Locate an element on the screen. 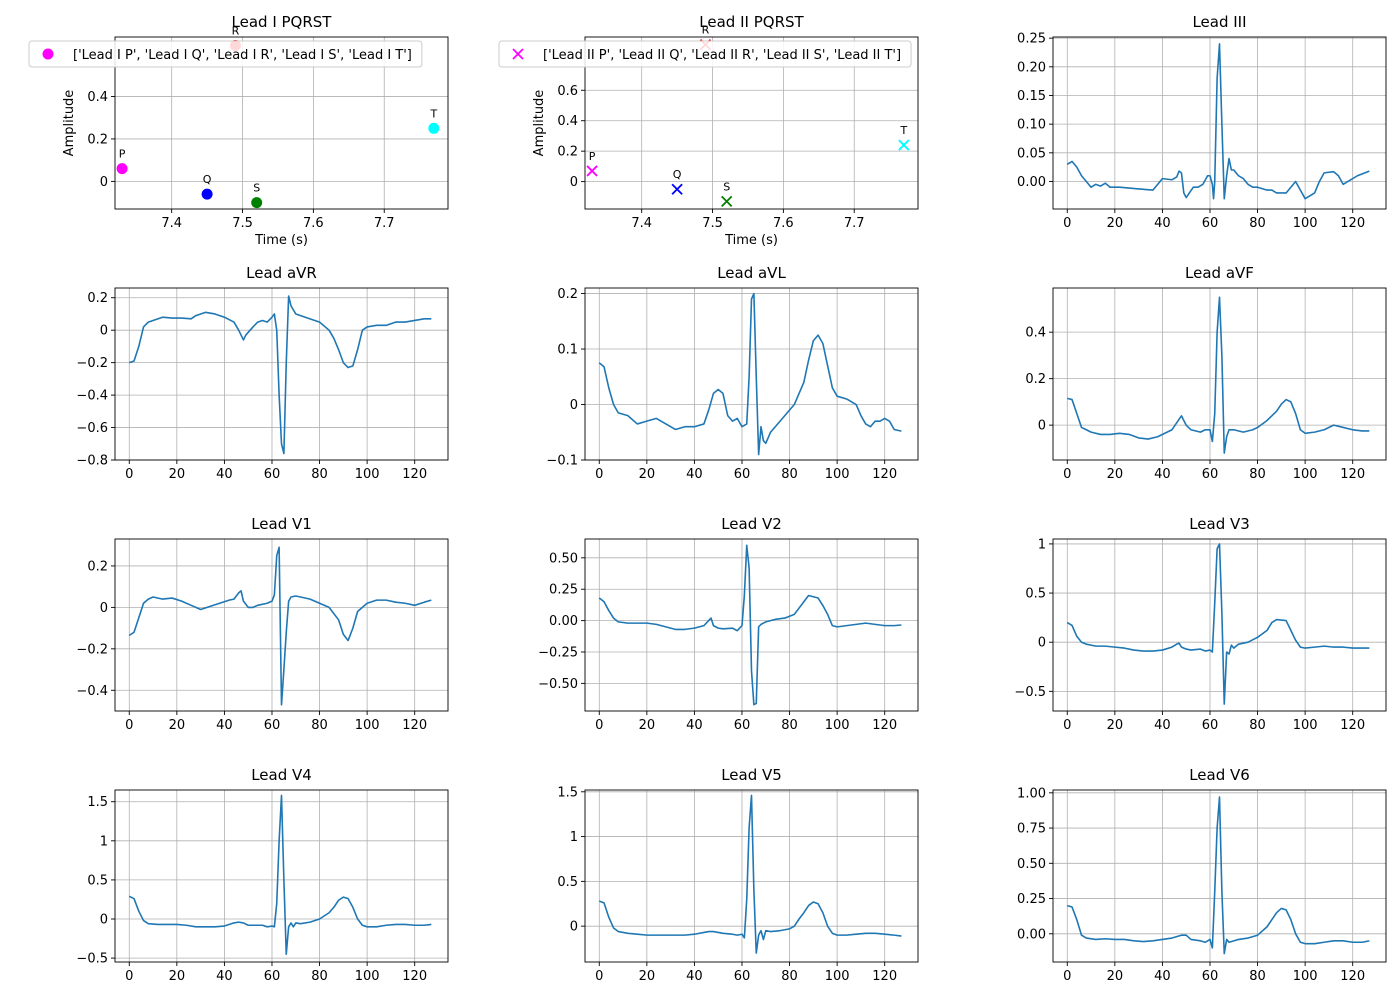  subplot-title: Lead aVL is located at coordinates (751, 273).